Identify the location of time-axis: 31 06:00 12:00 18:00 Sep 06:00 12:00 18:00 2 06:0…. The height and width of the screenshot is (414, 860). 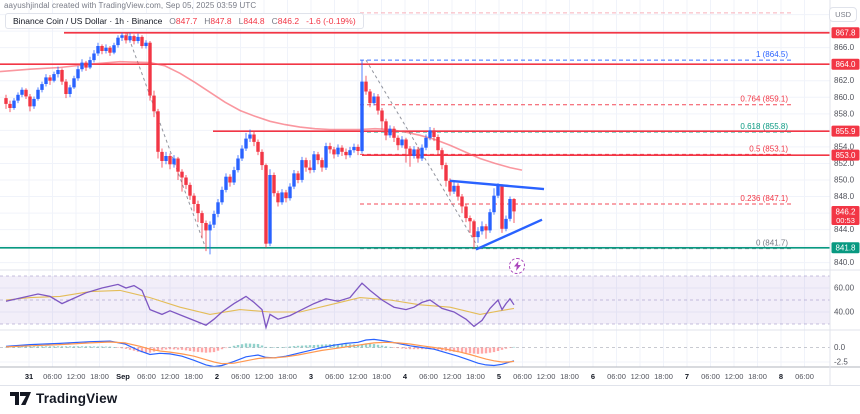
(419, 376).